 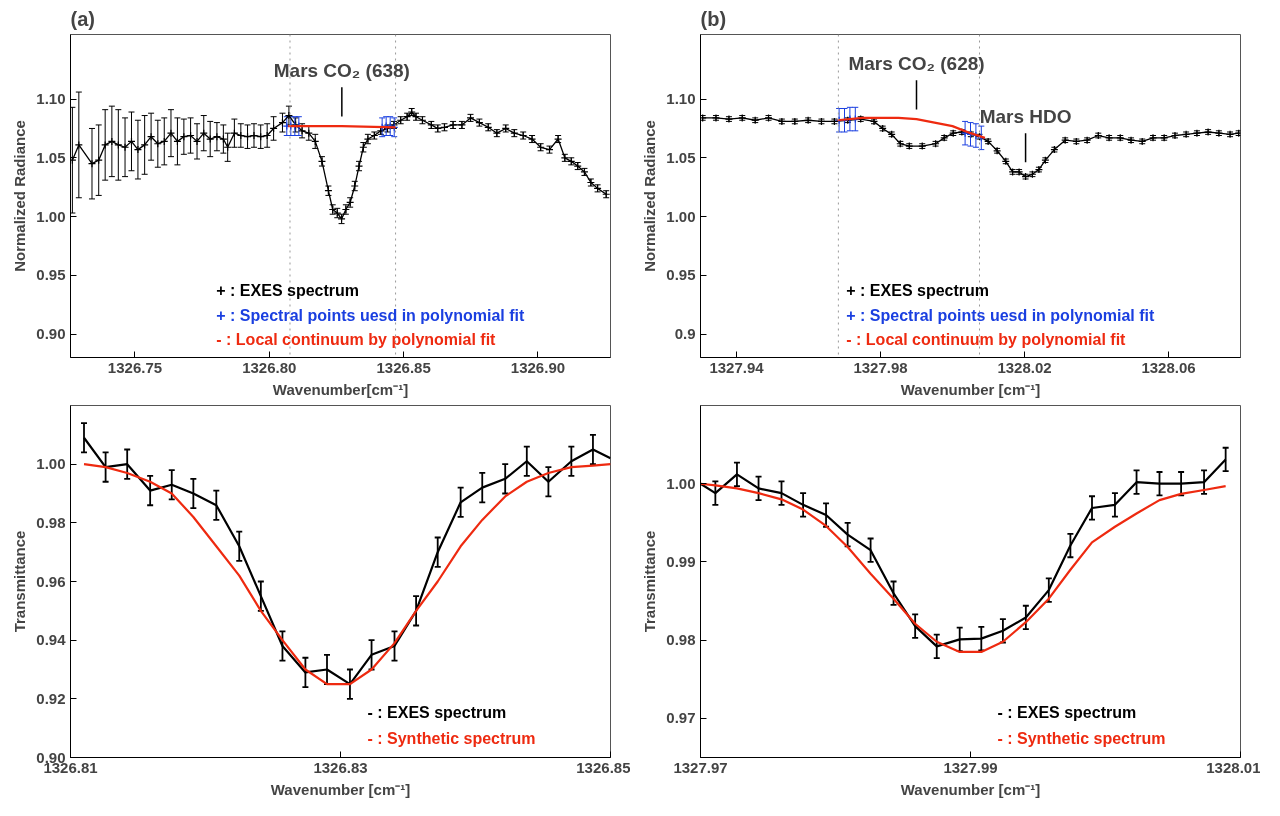 What do you see at coordinates (916, 63) in the screenshot?
I see `annotation: Mars CO₂ (628)` at bounding box center [916, 63].